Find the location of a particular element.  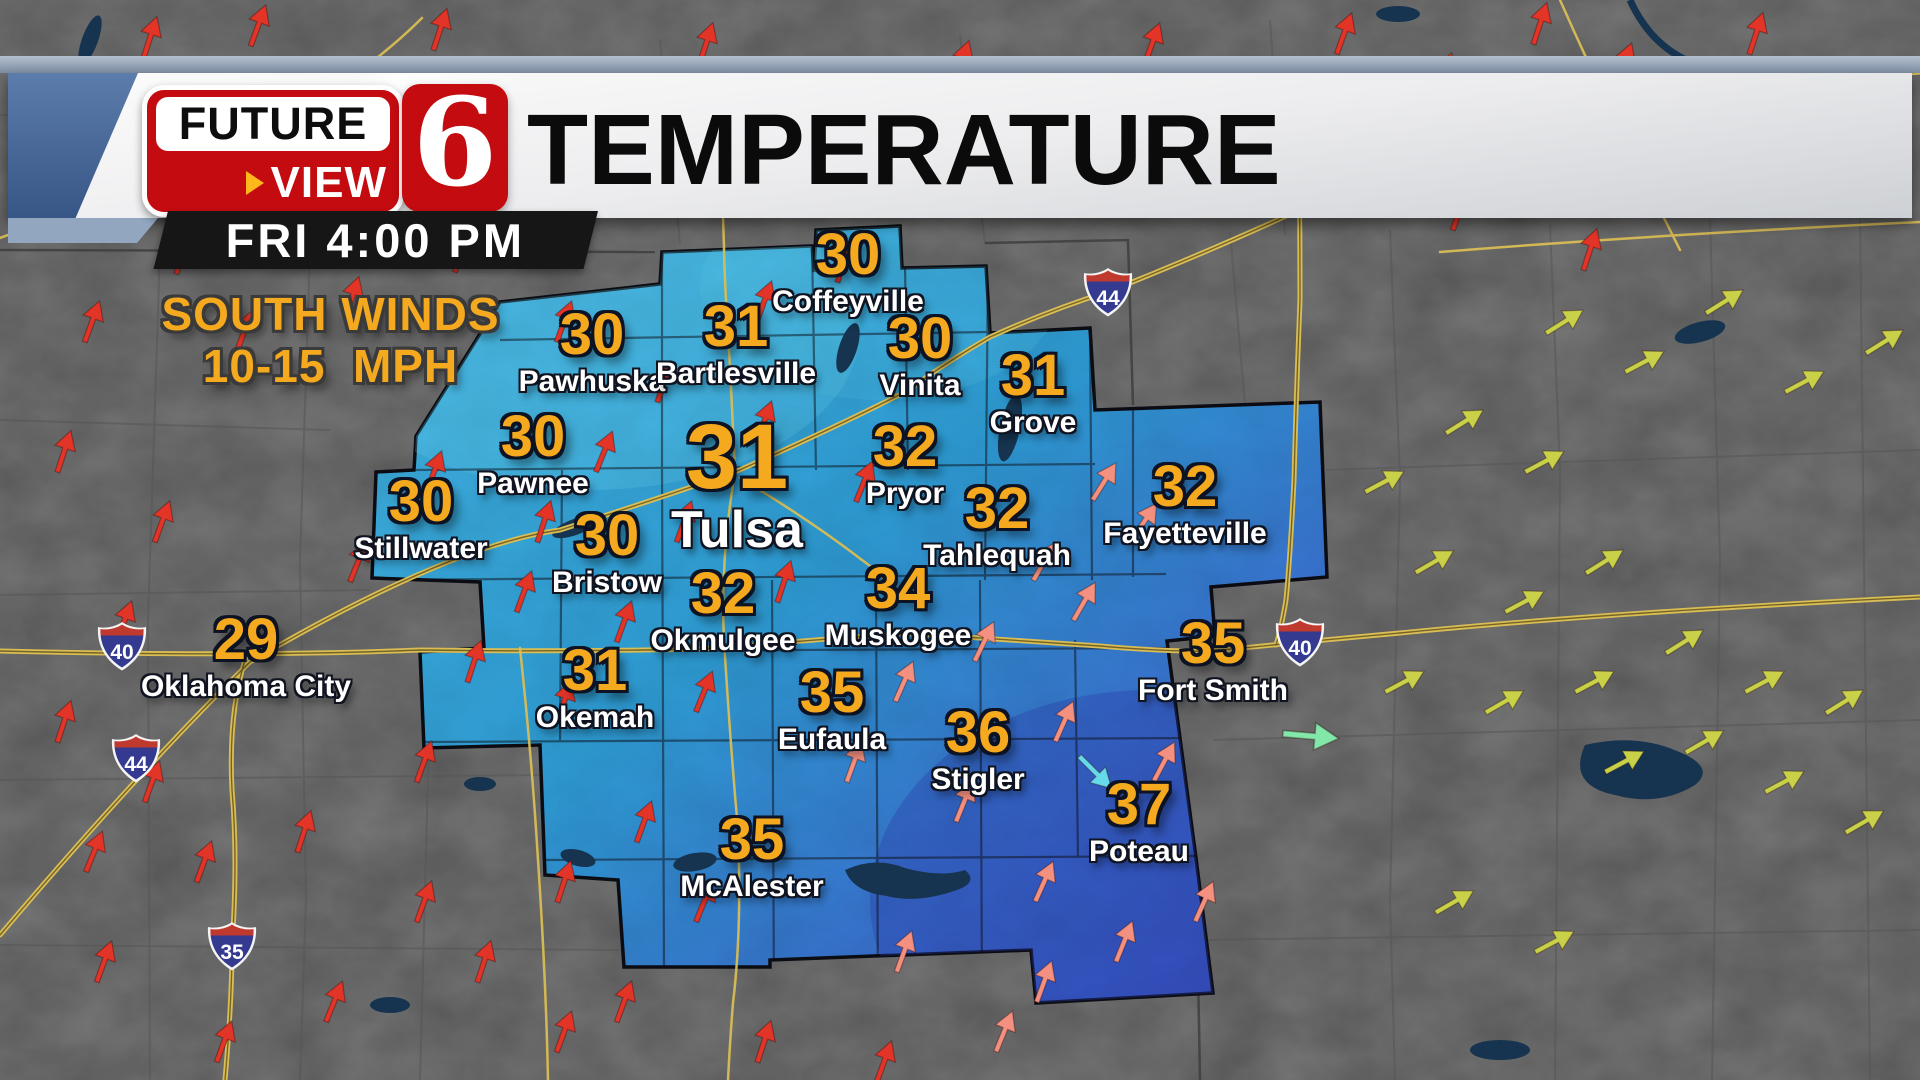

timestamp-bar: FRI 4:00 PM is located at coordinates (375, 240).